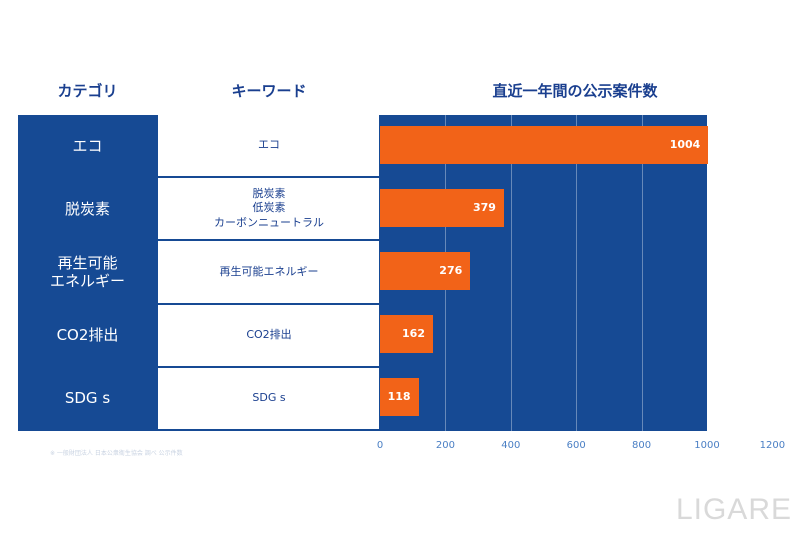 The image size is (800, 533). Describe the element at coordinates (576, 445) in the screenshot. I see `x-tick-label: 600` at that location.